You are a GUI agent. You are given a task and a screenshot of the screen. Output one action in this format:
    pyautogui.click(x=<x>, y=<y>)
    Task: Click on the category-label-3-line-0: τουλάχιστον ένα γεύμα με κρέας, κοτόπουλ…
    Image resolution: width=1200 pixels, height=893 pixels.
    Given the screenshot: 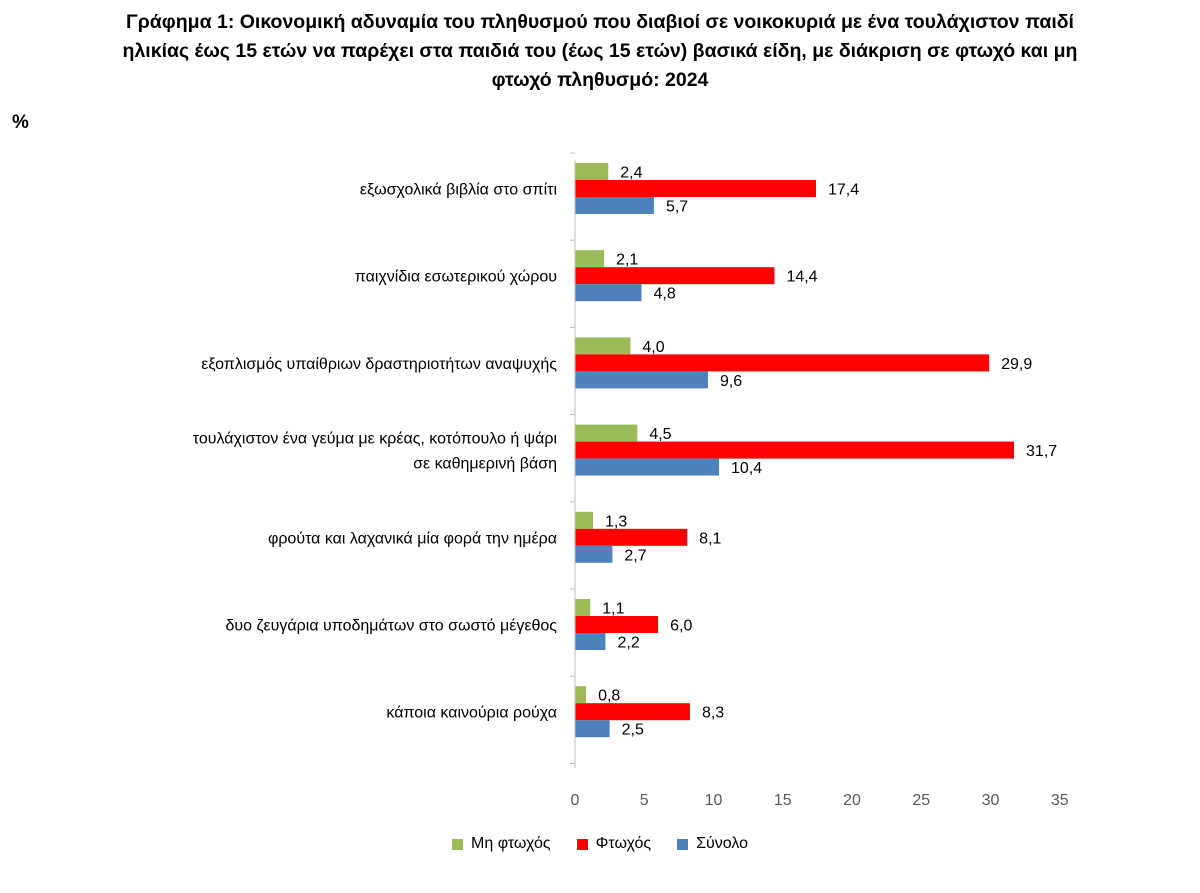 What is the action you would take?
    pyautogui.click(x=375, y=439)
    